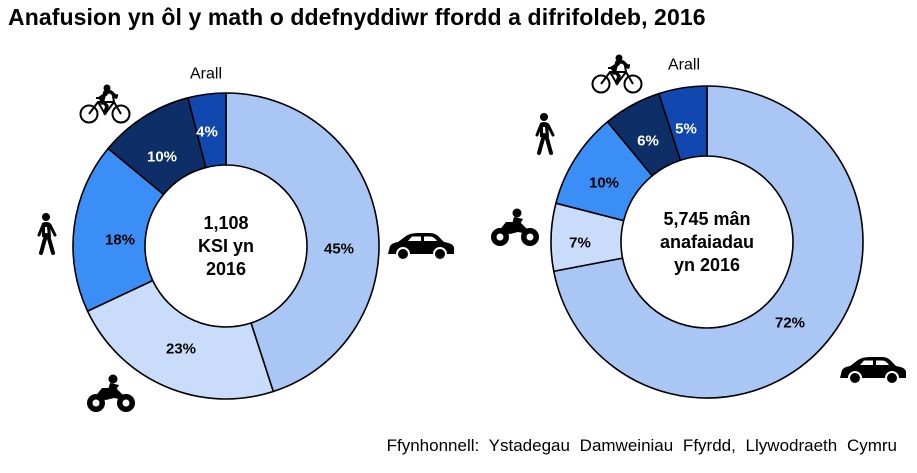  I want to click on slice-motorcycle, so click(180, 339).